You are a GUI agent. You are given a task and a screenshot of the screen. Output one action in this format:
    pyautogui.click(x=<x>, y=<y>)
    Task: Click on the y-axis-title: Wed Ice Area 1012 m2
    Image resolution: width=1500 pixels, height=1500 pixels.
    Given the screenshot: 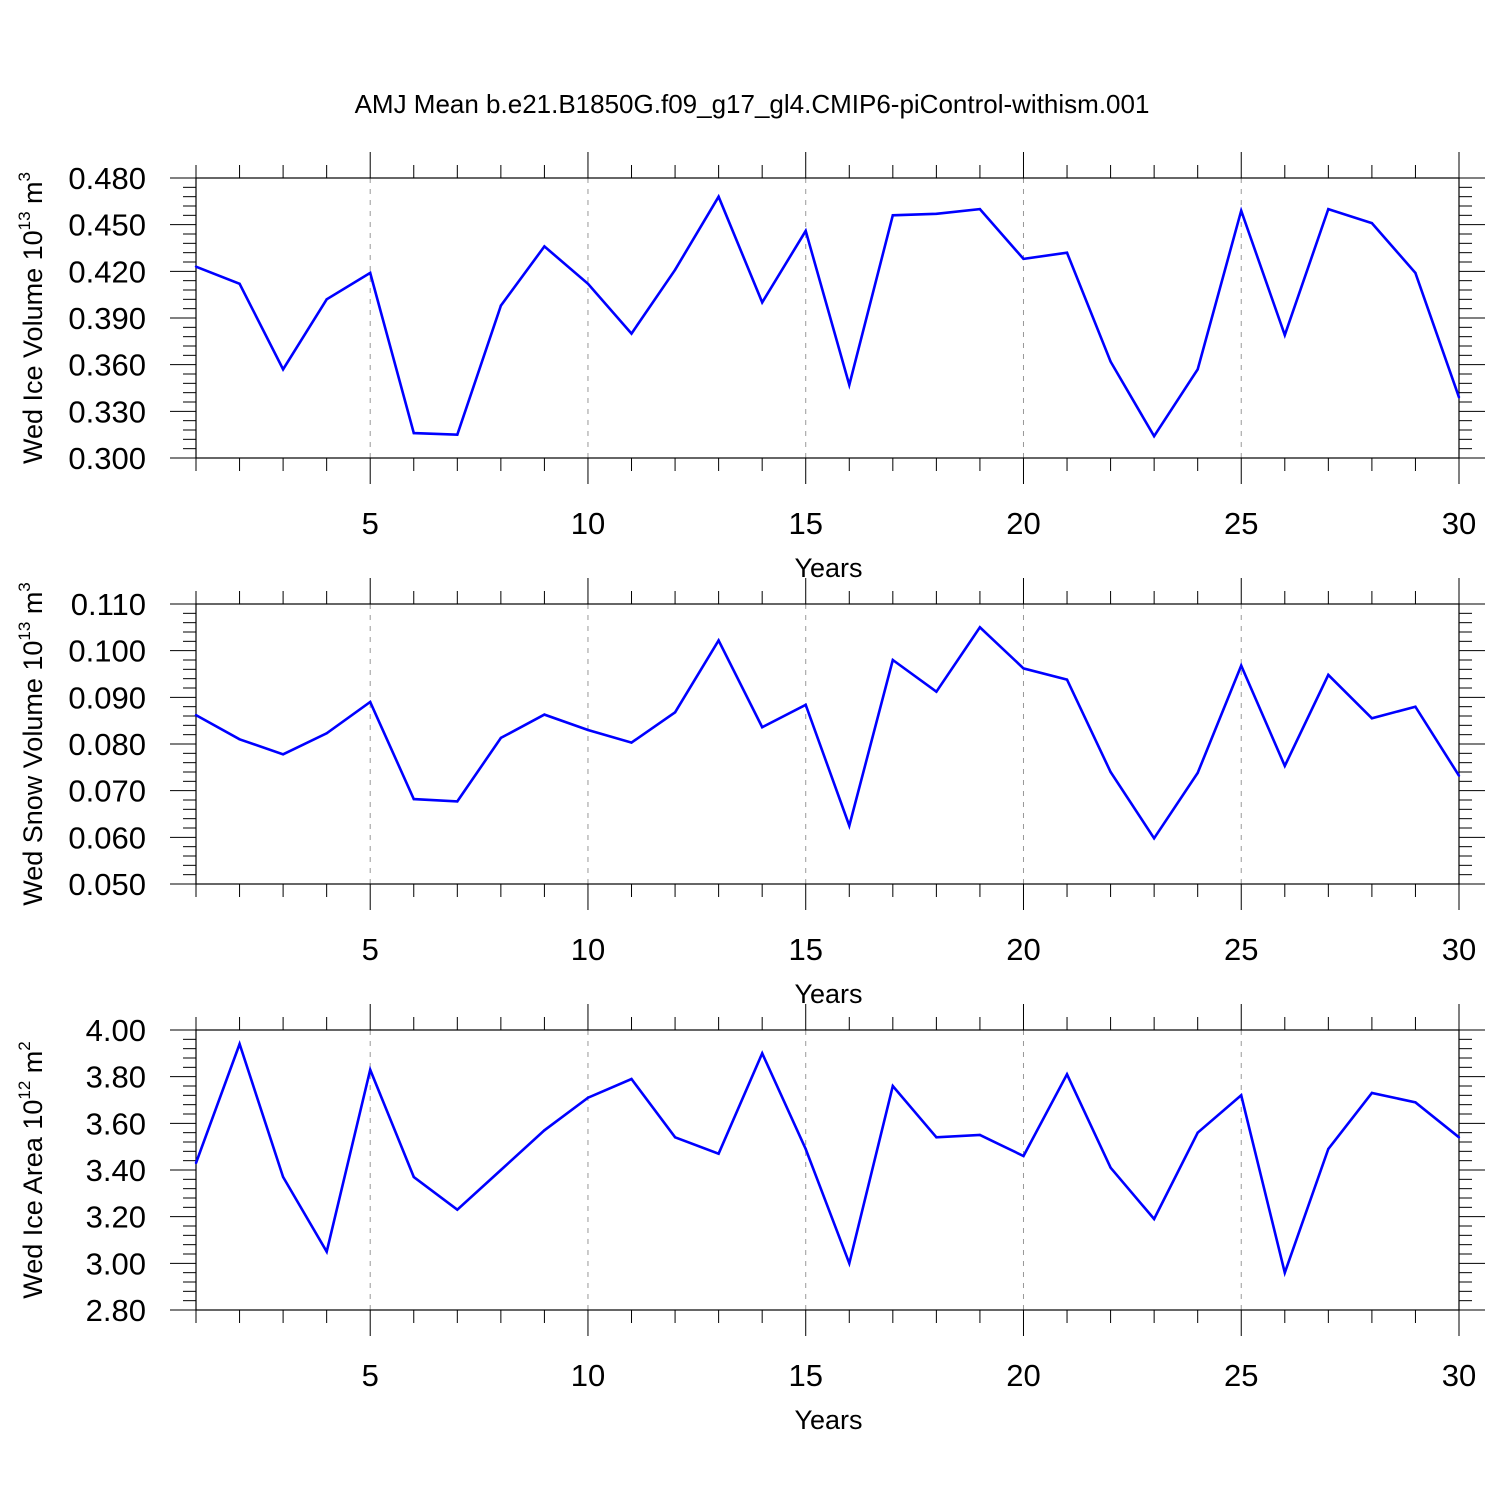 What is the action you would take?
    pyautogui.click(x=31, y=1170)
    